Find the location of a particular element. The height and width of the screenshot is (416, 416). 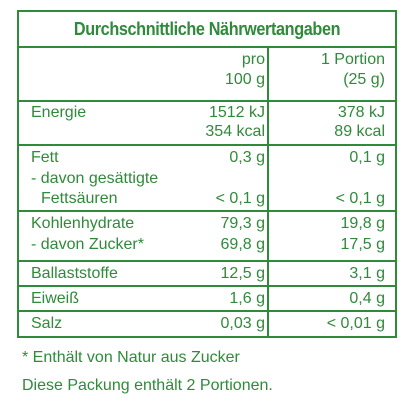

energie-100g-kj: 1512 kJ is located at coordinates (236, 112).